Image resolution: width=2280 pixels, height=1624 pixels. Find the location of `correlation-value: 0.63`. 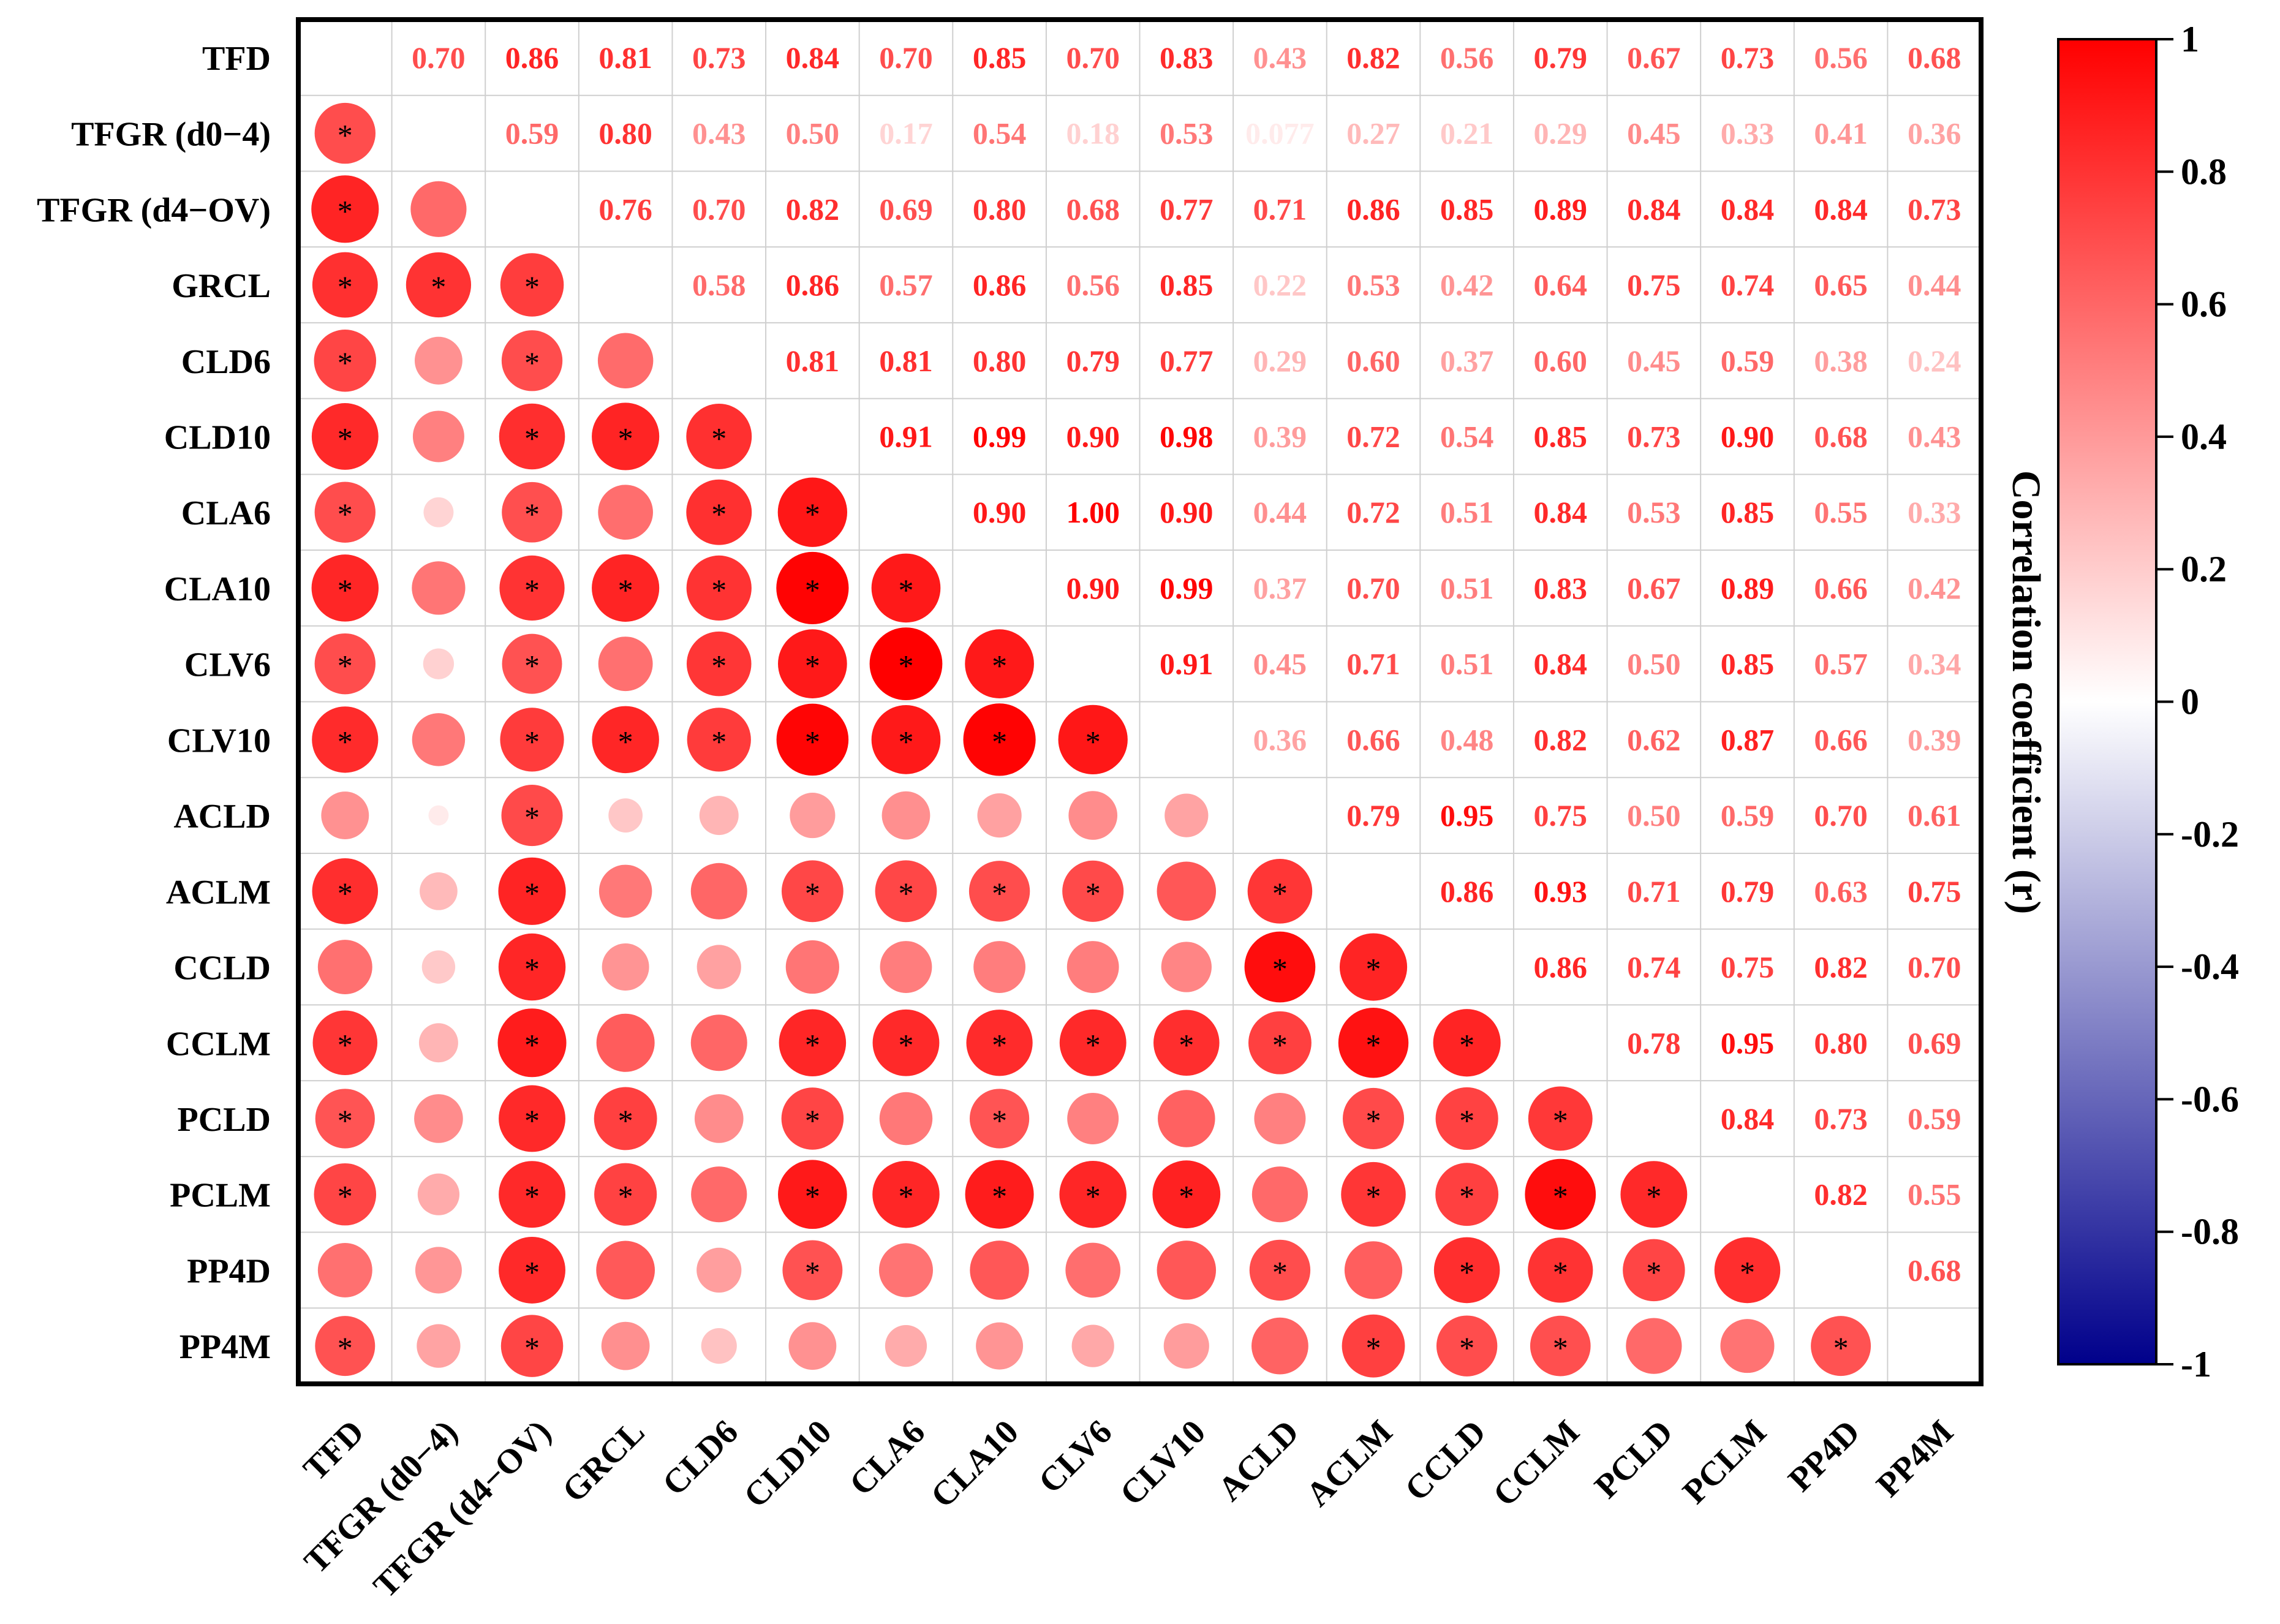

correlation-value: 0.63 is located at coordinates (1841, 891).